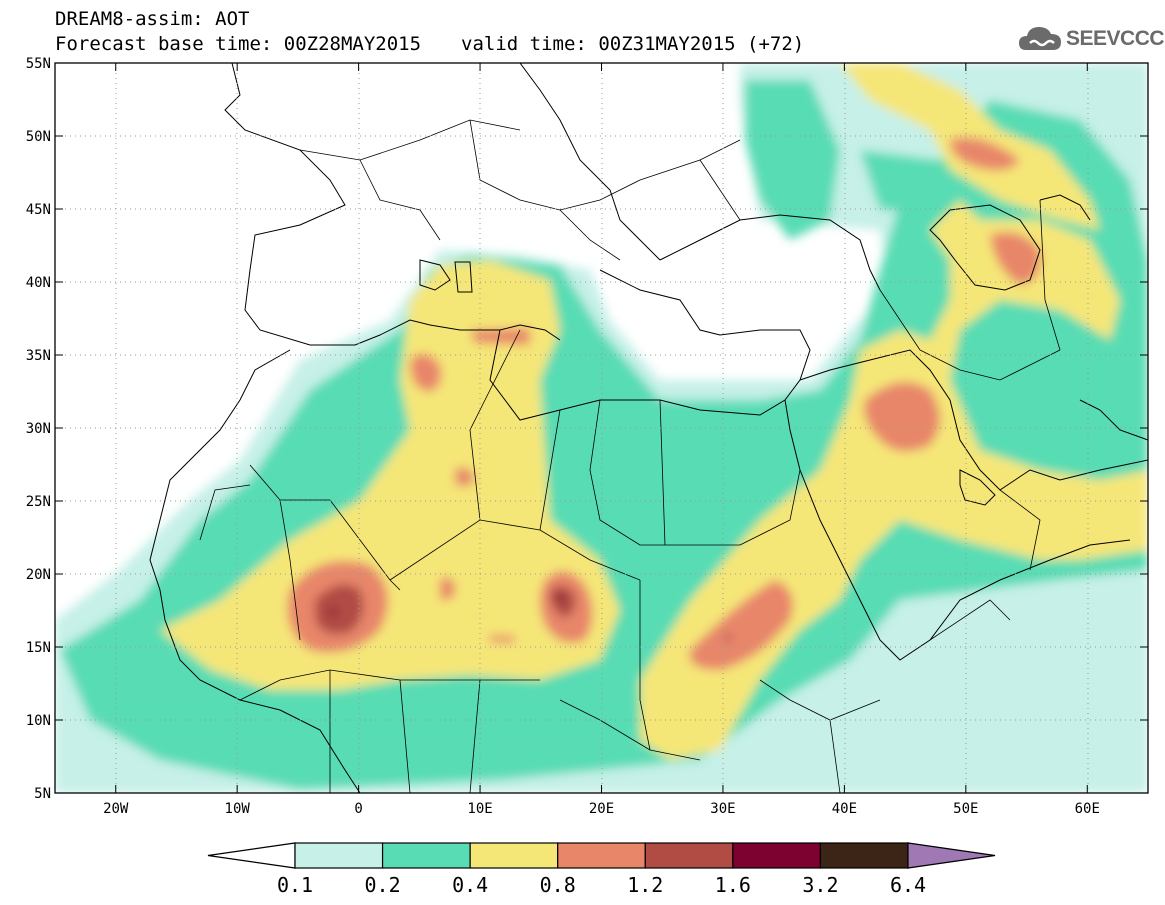 This screenshot has width=1165, height=905. I want to click on lon-tick-label: 20E, so click(601, 809).